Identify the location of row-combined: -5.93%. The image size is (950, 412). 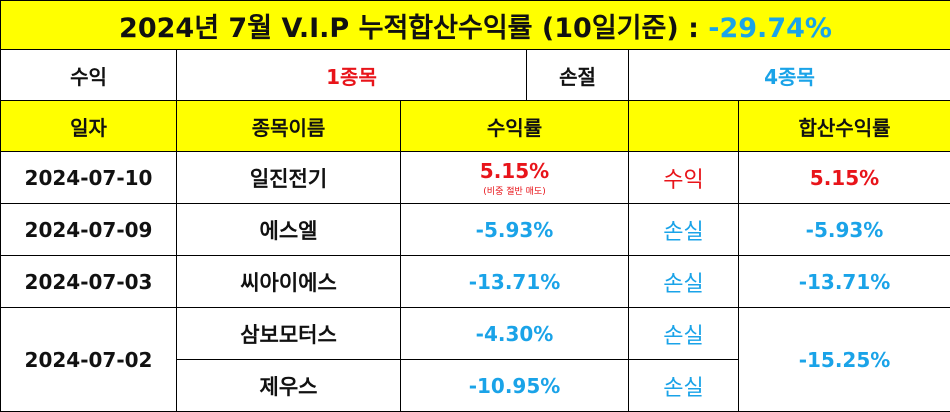
(844, 230).